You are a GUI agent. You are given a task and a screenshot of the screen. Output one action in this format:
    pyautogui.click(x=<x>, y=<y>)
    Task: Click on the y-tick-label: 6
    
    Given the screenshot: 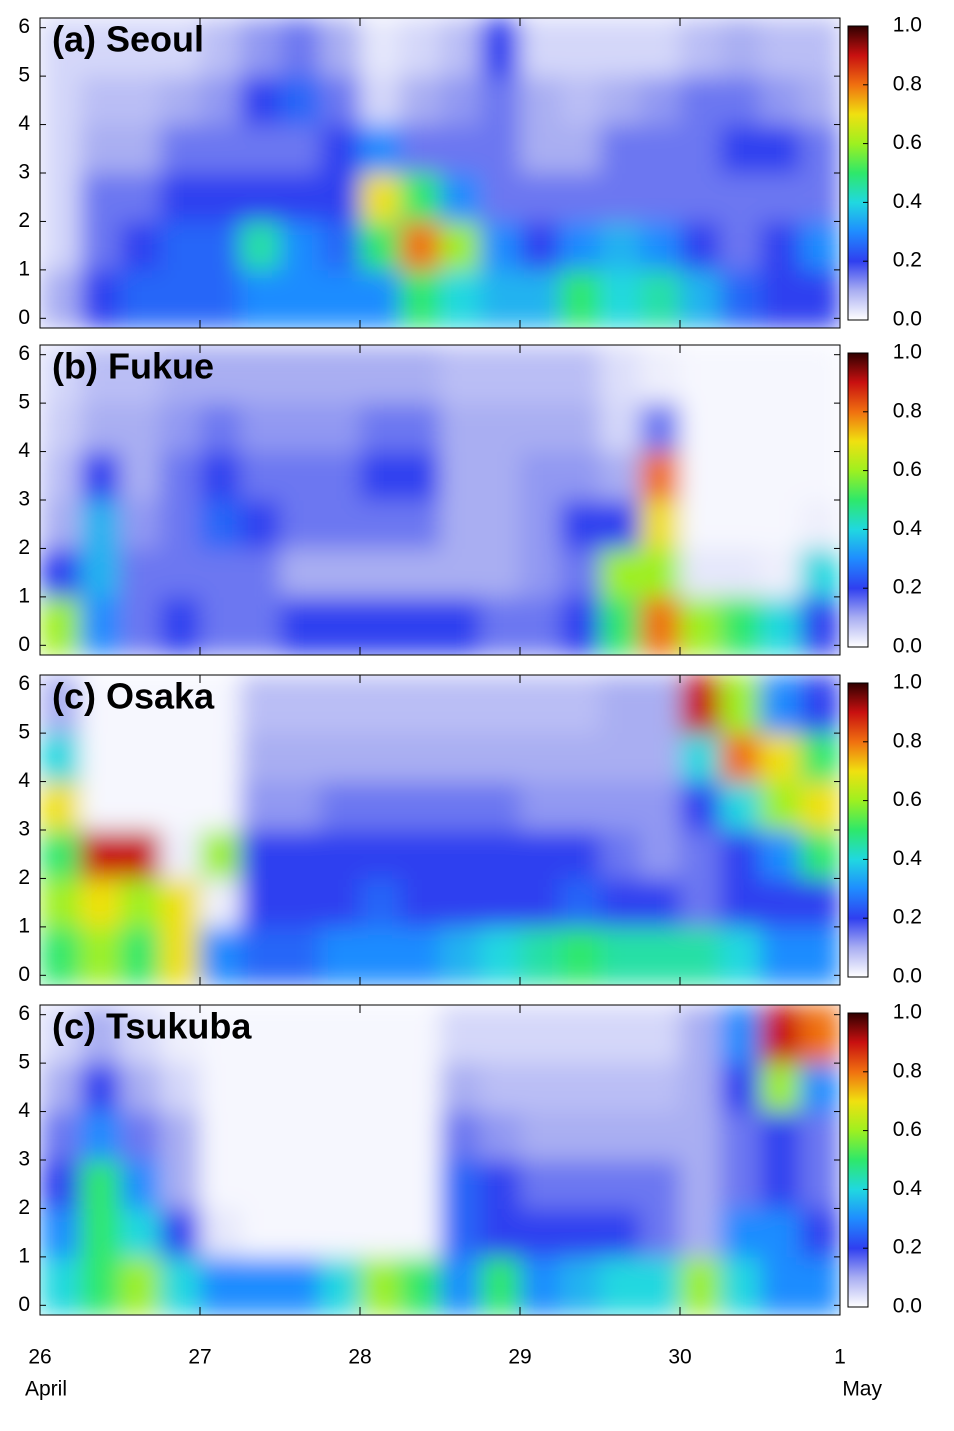 What is the action you would take?
    pyautogui.click(x=24, y=26)
    